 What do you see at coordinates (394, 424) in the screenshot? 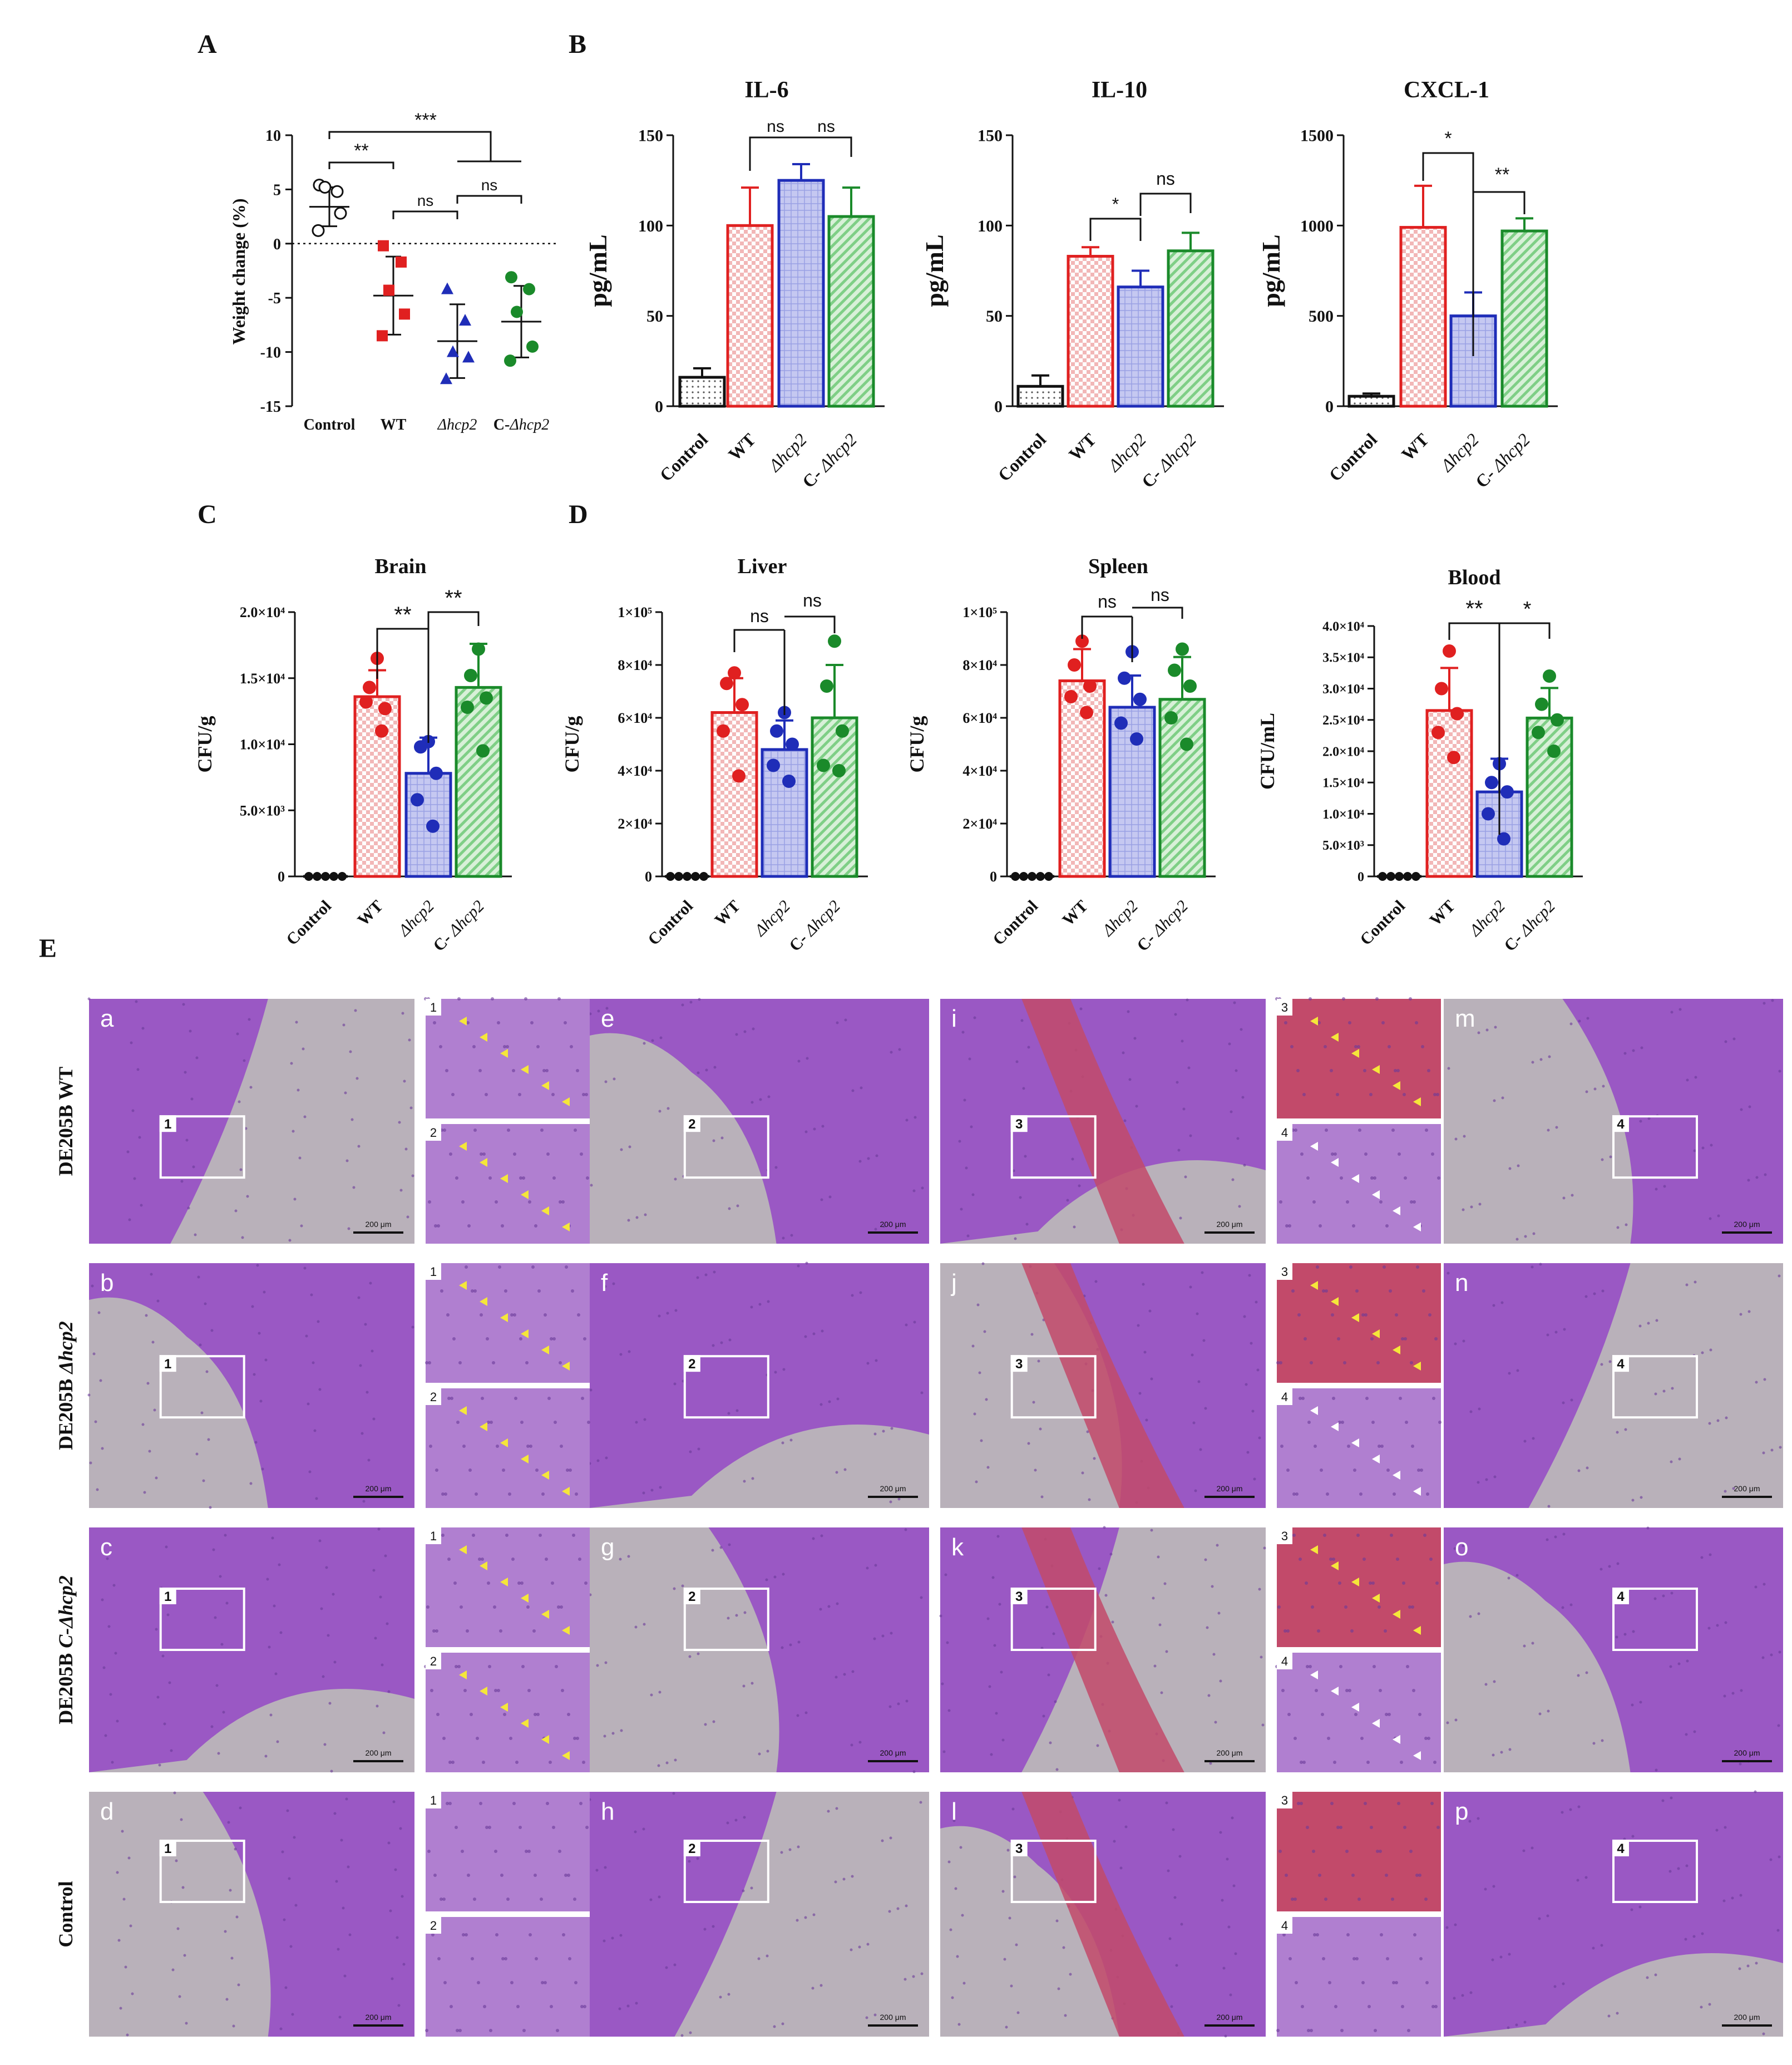
I see `x-tick-label: WT` at bounding box center [394, 424].